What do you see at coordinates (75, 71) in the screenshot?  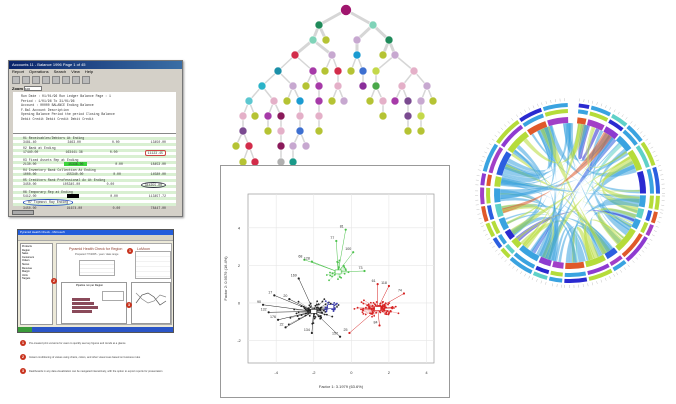 I see `menu-item-view: View` at bounding box center [75, 71].